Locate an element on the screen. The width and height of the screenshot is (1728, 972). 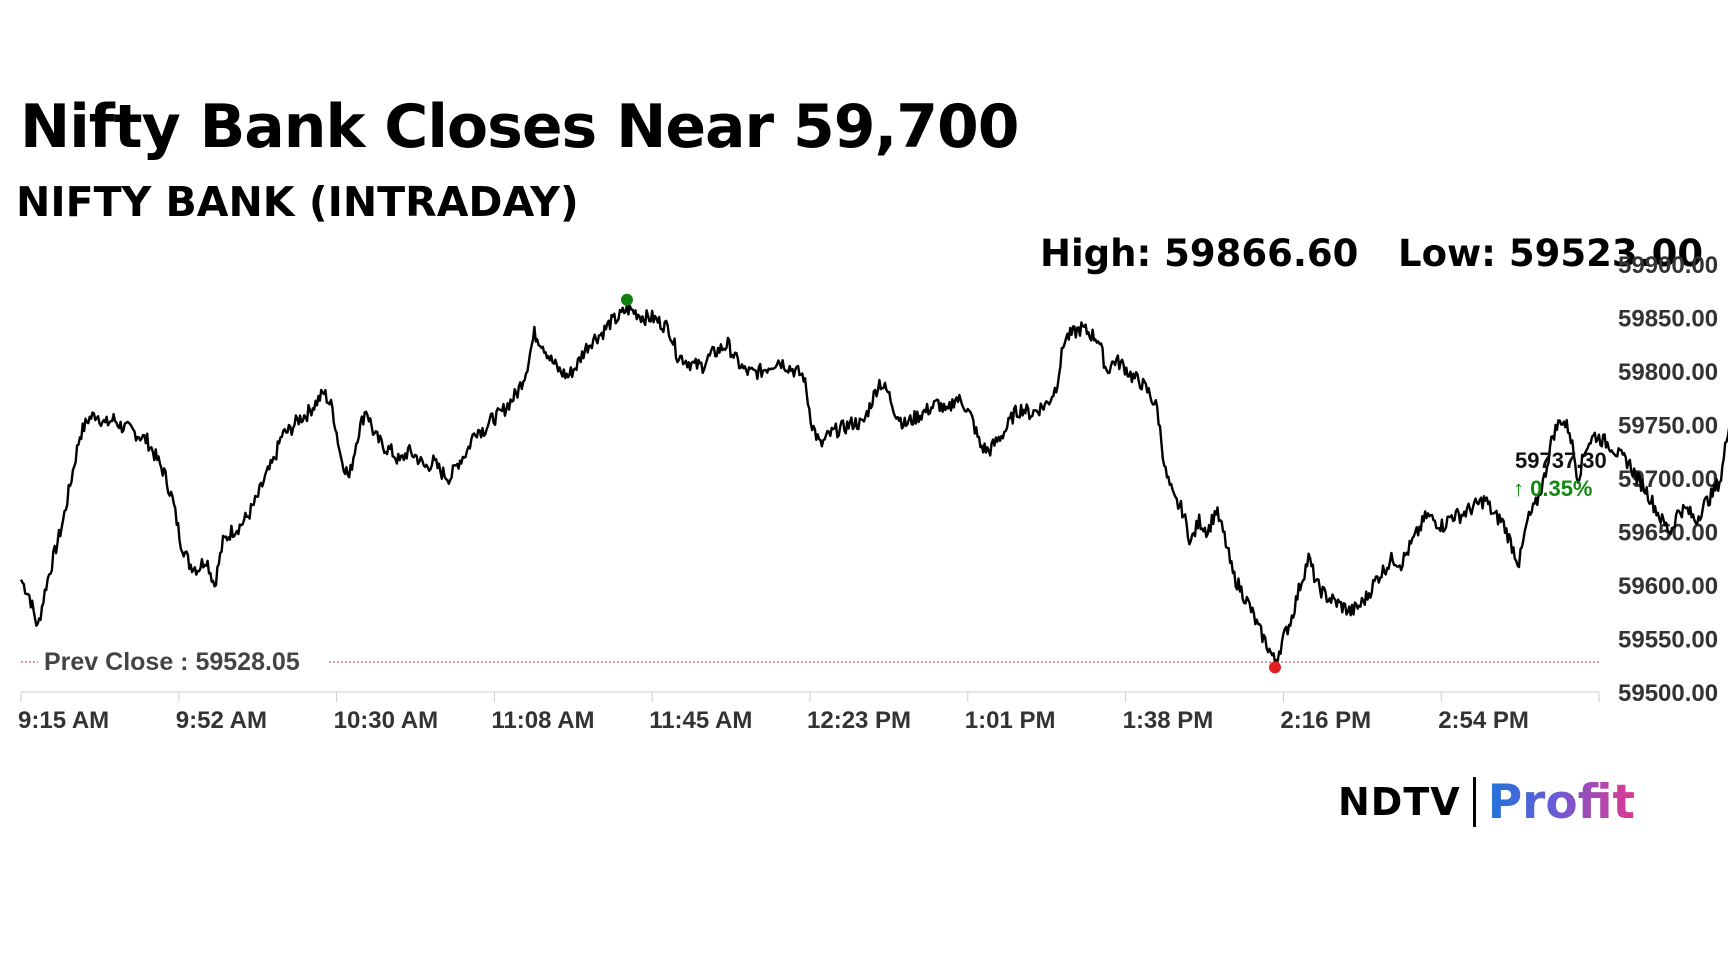
chart-subtitle: NIFTY BANK (INTRADAY) is located at coordinates (297, 202).